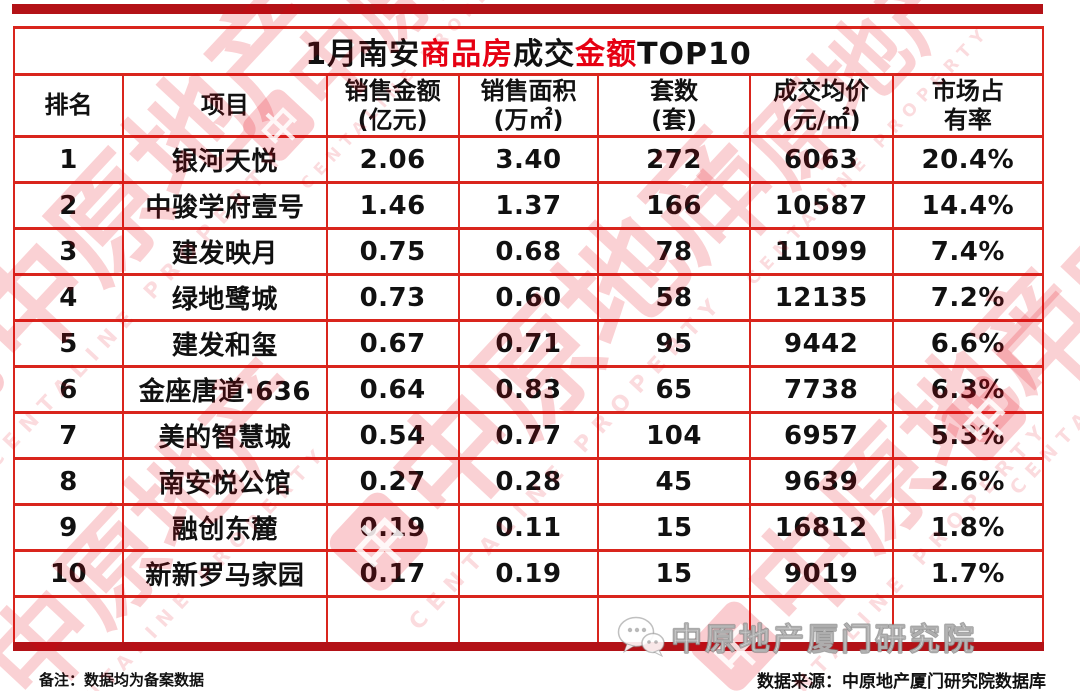  I want to click on cell-area: 0.11, so click(528, 527).